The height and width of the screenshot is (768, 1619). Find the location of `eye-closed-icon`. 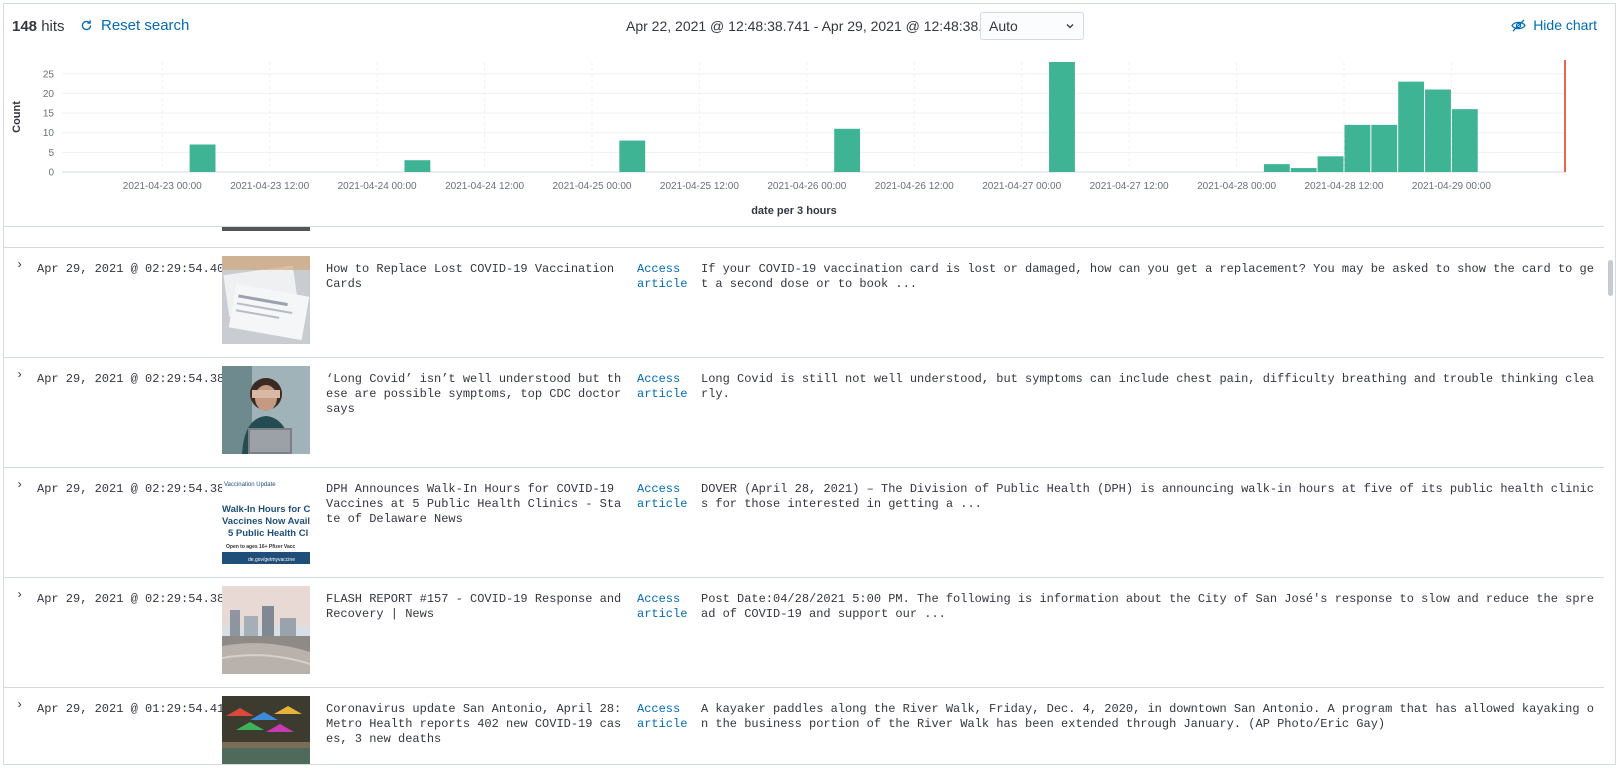

eye-closed-icon is located at coordinates (1518, 25).